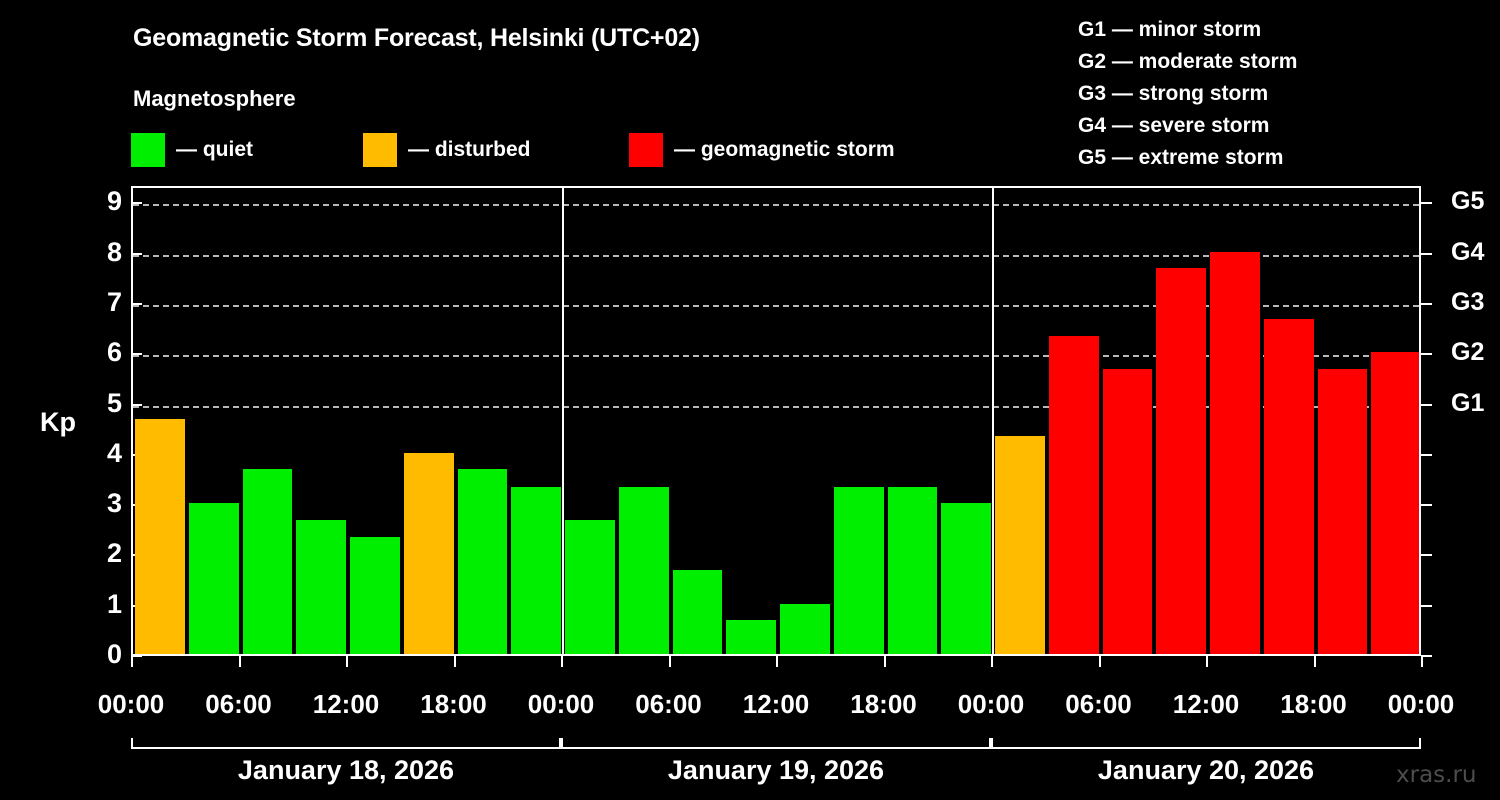 The image size is (1500, 800). What do you see at coordinates (776, 770) in the screenshot?
I see `day-label-2: January 19, 2026` at bounding box center [776, 770].